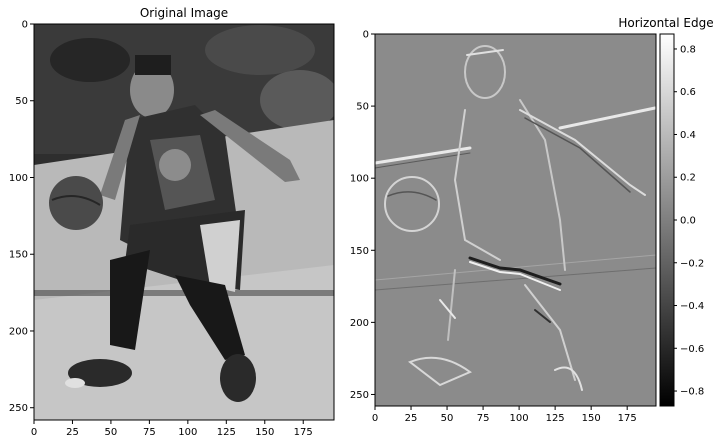 The height and width of the screenshot is (444, 722). Describe the element at coordinates (688, 135) in the screenshot. I see `colorbar-tick-label: 0.4` at that location.